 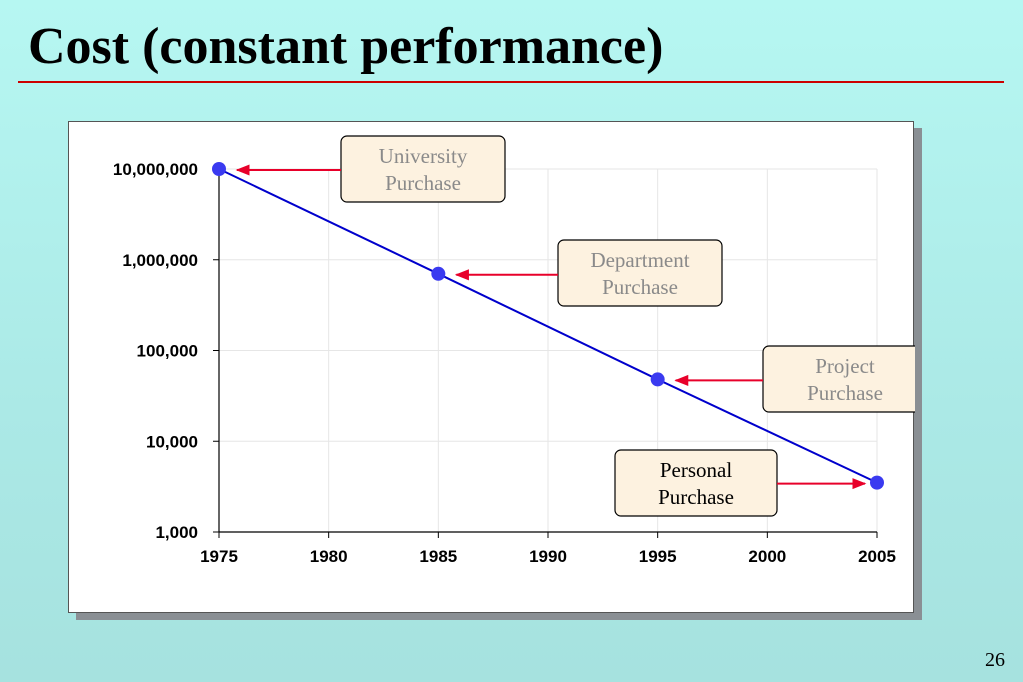 I want to click on x-tick-label: 2000, so click(x=767, y=556).